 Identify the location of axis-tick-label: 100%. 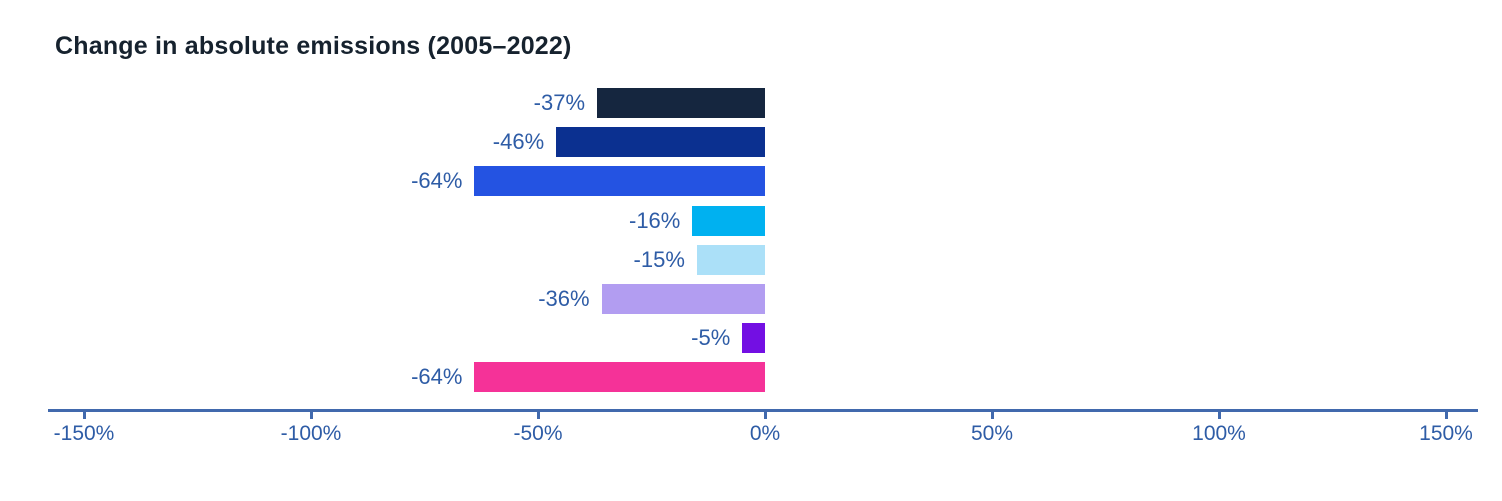
(1219, 433).